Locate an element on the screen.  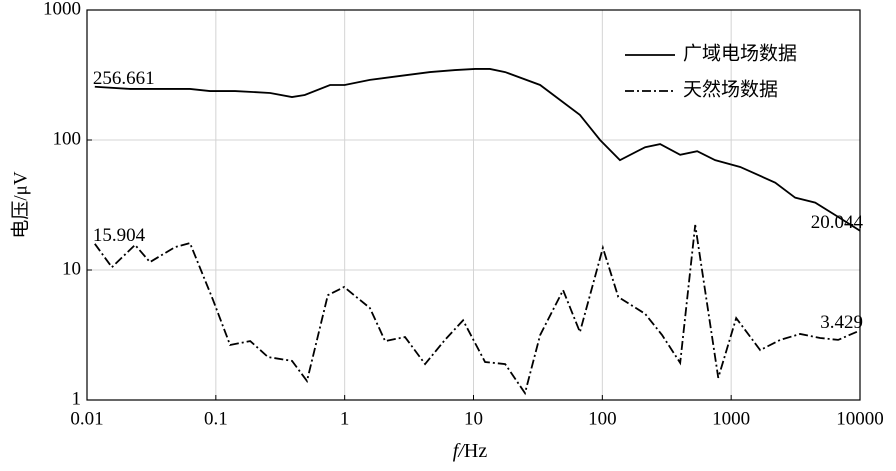
value-label: 3.429 is located at coordinates (841, 322).